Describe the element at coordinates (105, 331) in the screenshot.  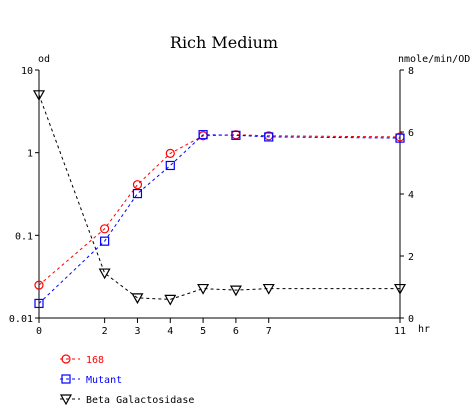
I see `x-tick-label: 2` at that location.